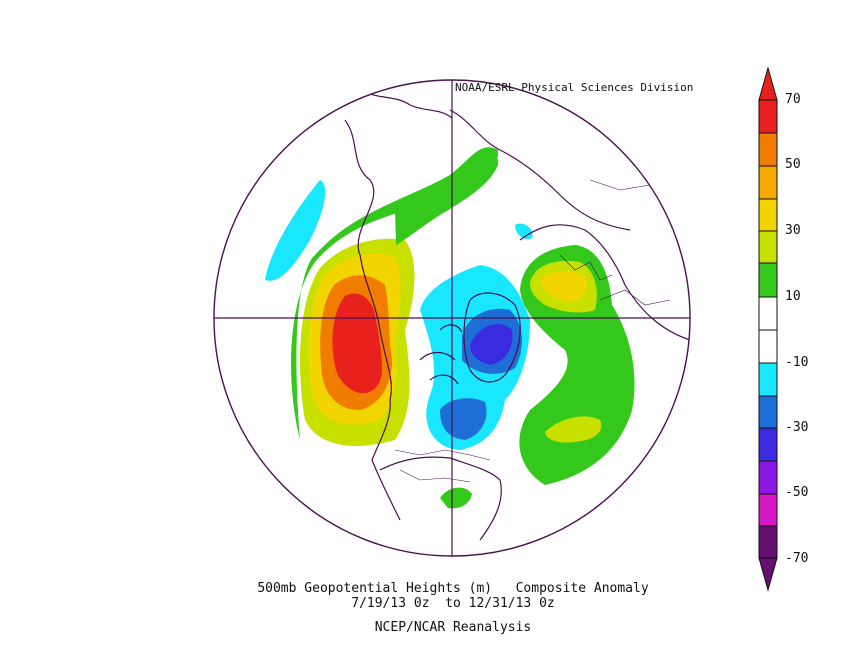 This screenshot has width=847, height=655. What do you see at coordinates (768, 574) in the screenshot?
I see `colorbar-bottom-arrow` at bounding box center [768, 574].